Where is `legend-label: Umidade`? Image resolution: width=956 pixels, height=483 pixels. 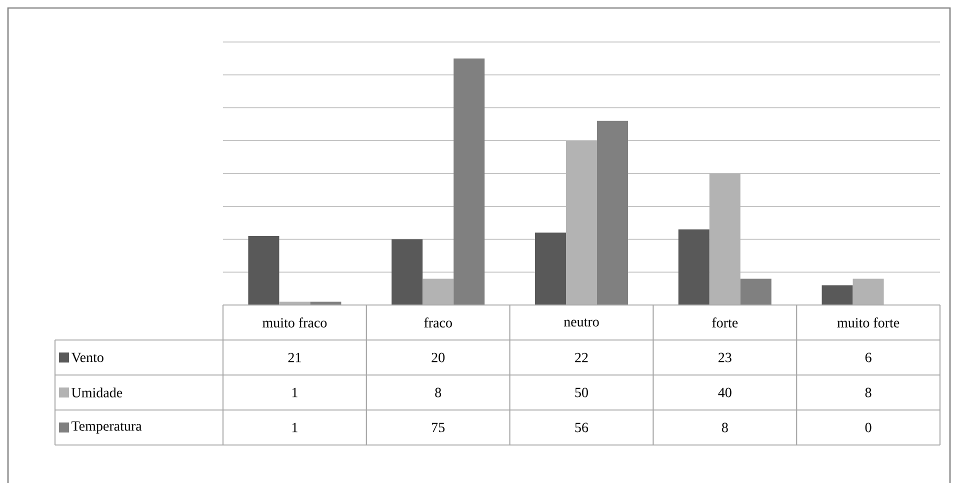
legend-label: Umidade is located at coordinates (97, 393).